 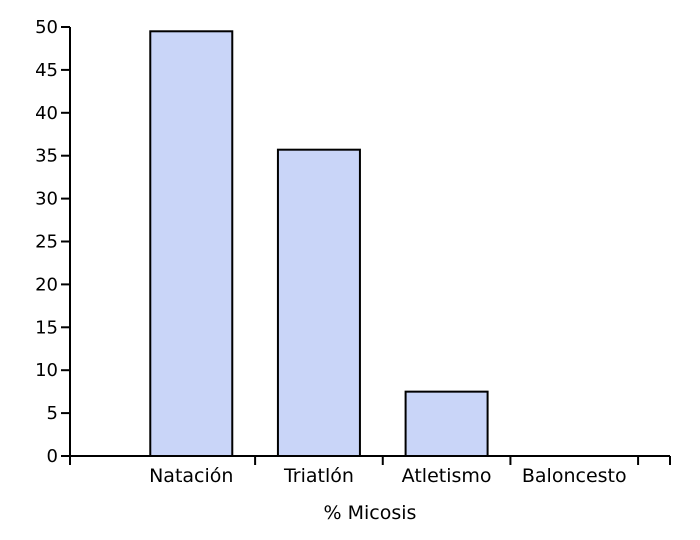 I want to click on y-tick-label: 45, so click(x=46, y=70).